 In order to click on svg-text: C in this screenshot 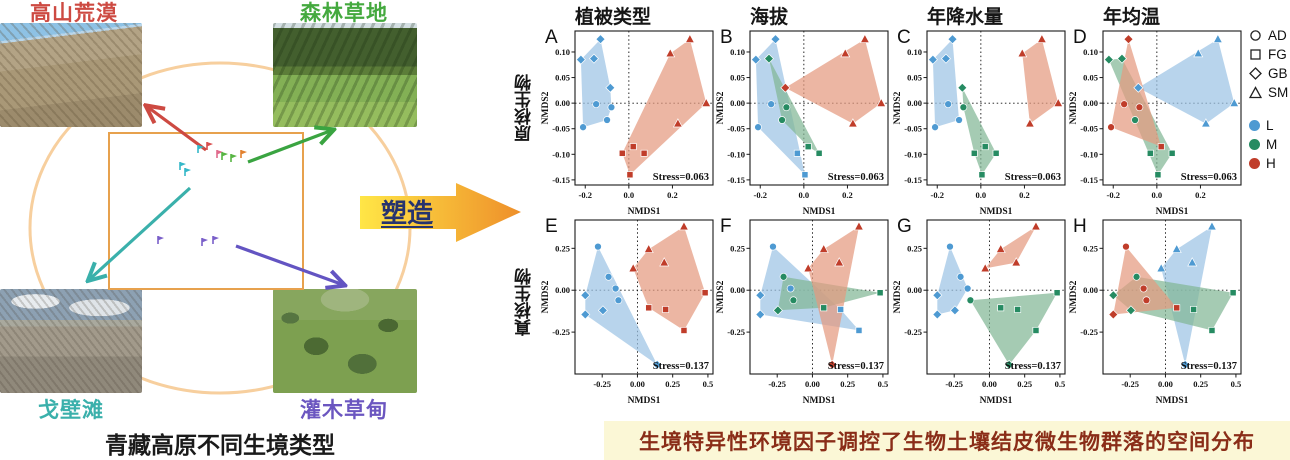, I will do `click(904, 37)`.